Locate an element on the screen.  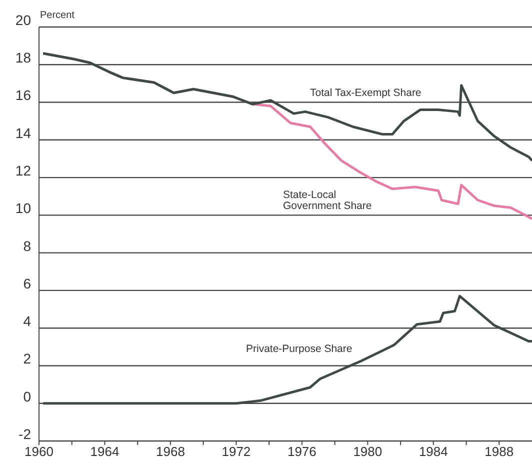
x-tick-label: 1980 is located at coordinates (367, 452).